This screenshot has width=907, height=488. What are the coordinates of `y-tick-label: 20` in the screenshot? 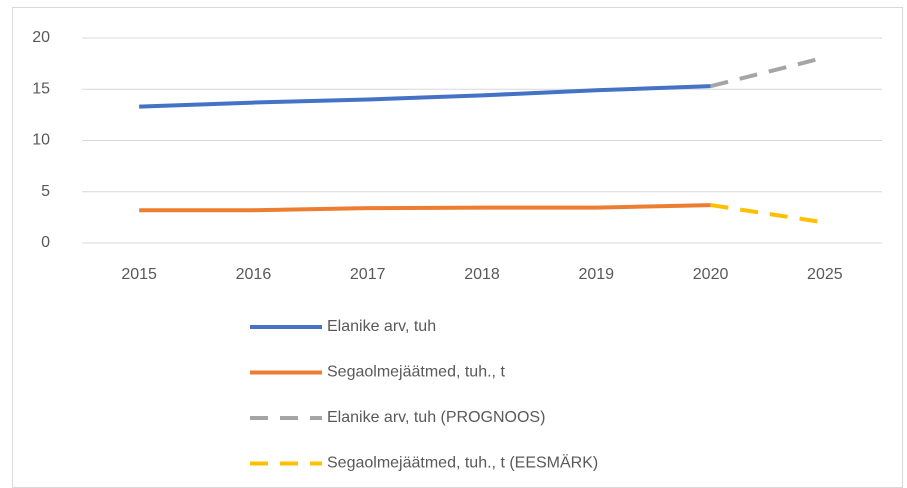 It's located at (41, 37).